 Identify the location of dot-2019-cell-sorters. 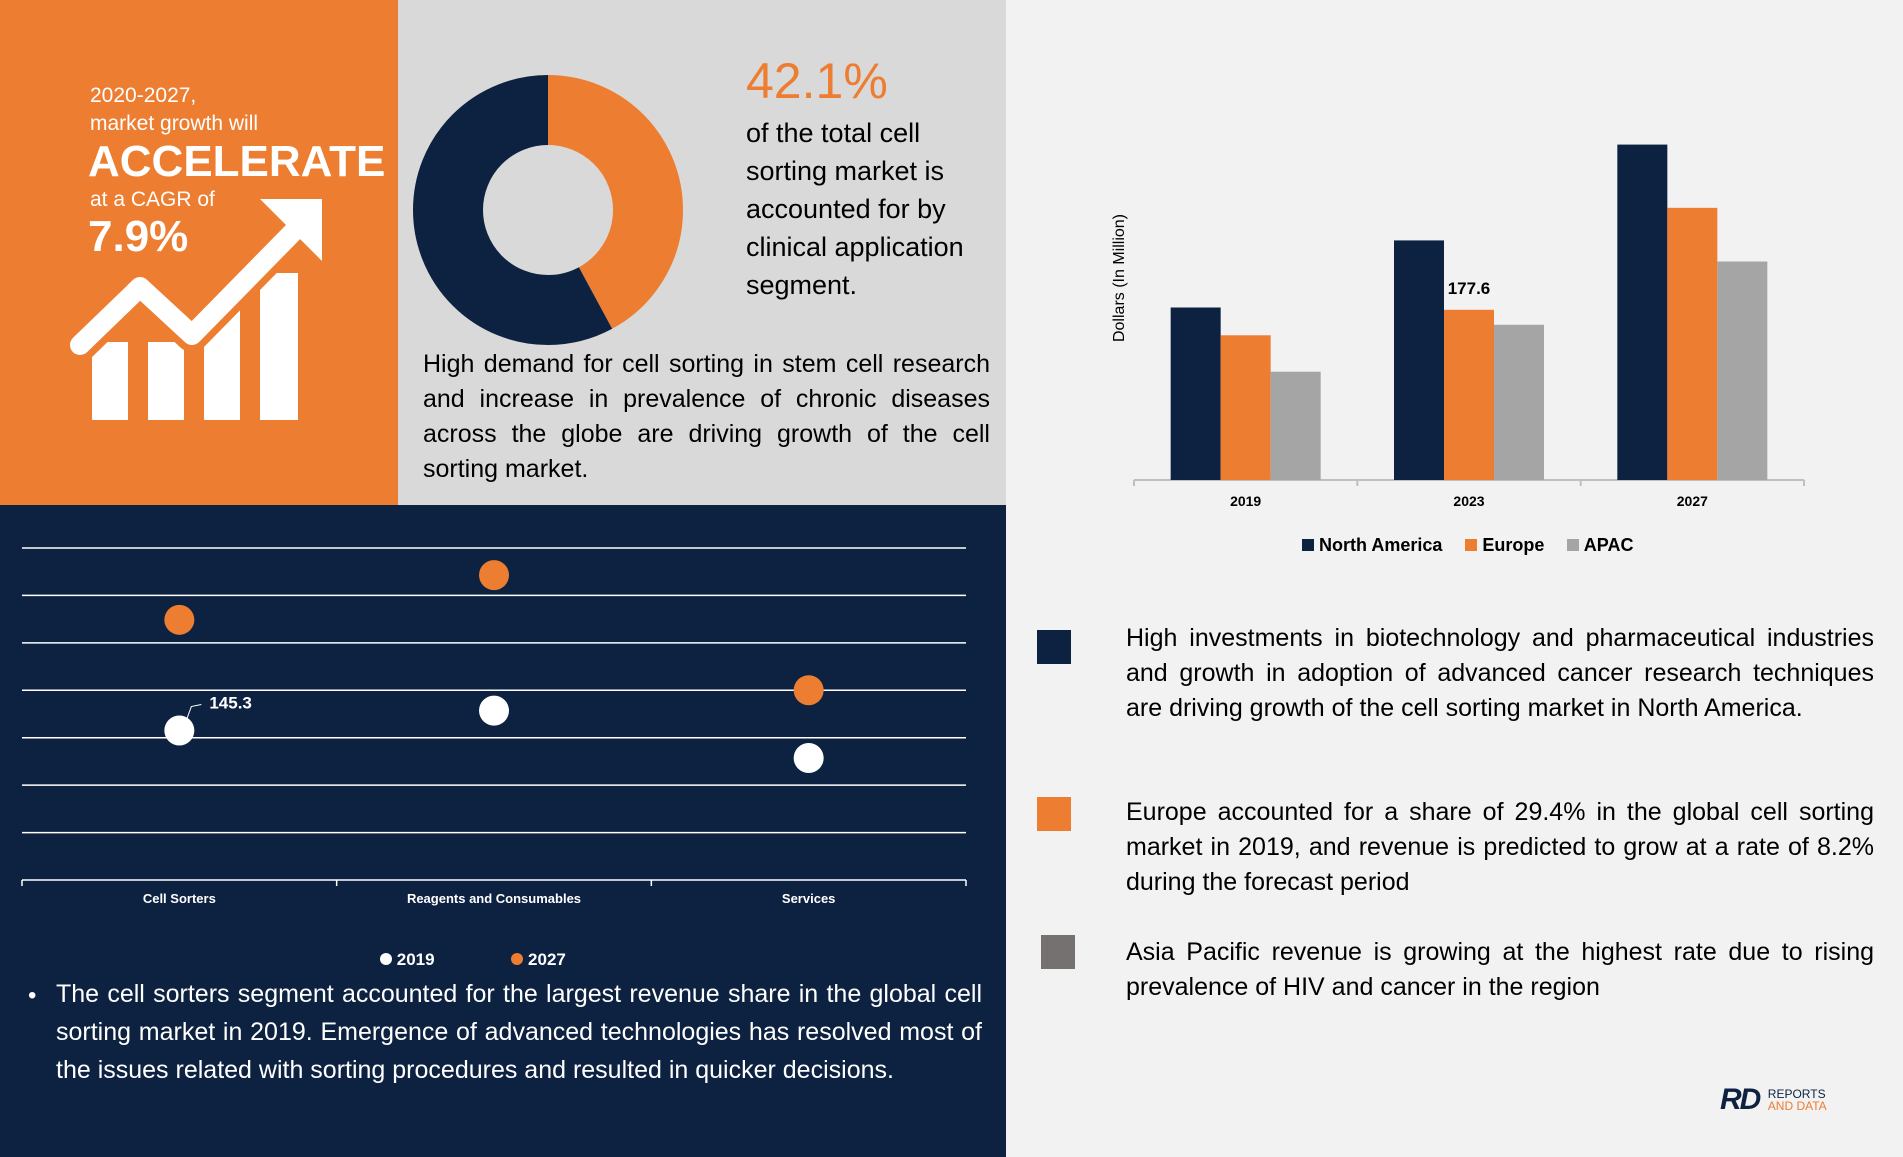
(179, 730).